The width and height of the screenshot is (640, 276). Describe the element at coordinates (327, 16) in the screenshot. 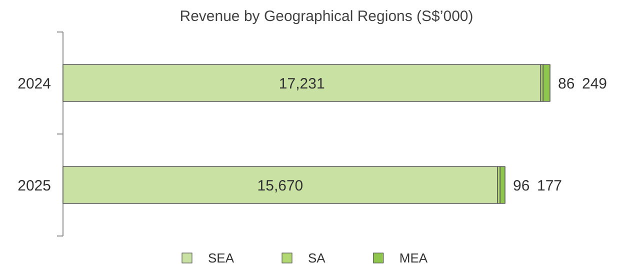

I see `chart-title: Revenue by Geographical Regions (S$’000)` at that location.